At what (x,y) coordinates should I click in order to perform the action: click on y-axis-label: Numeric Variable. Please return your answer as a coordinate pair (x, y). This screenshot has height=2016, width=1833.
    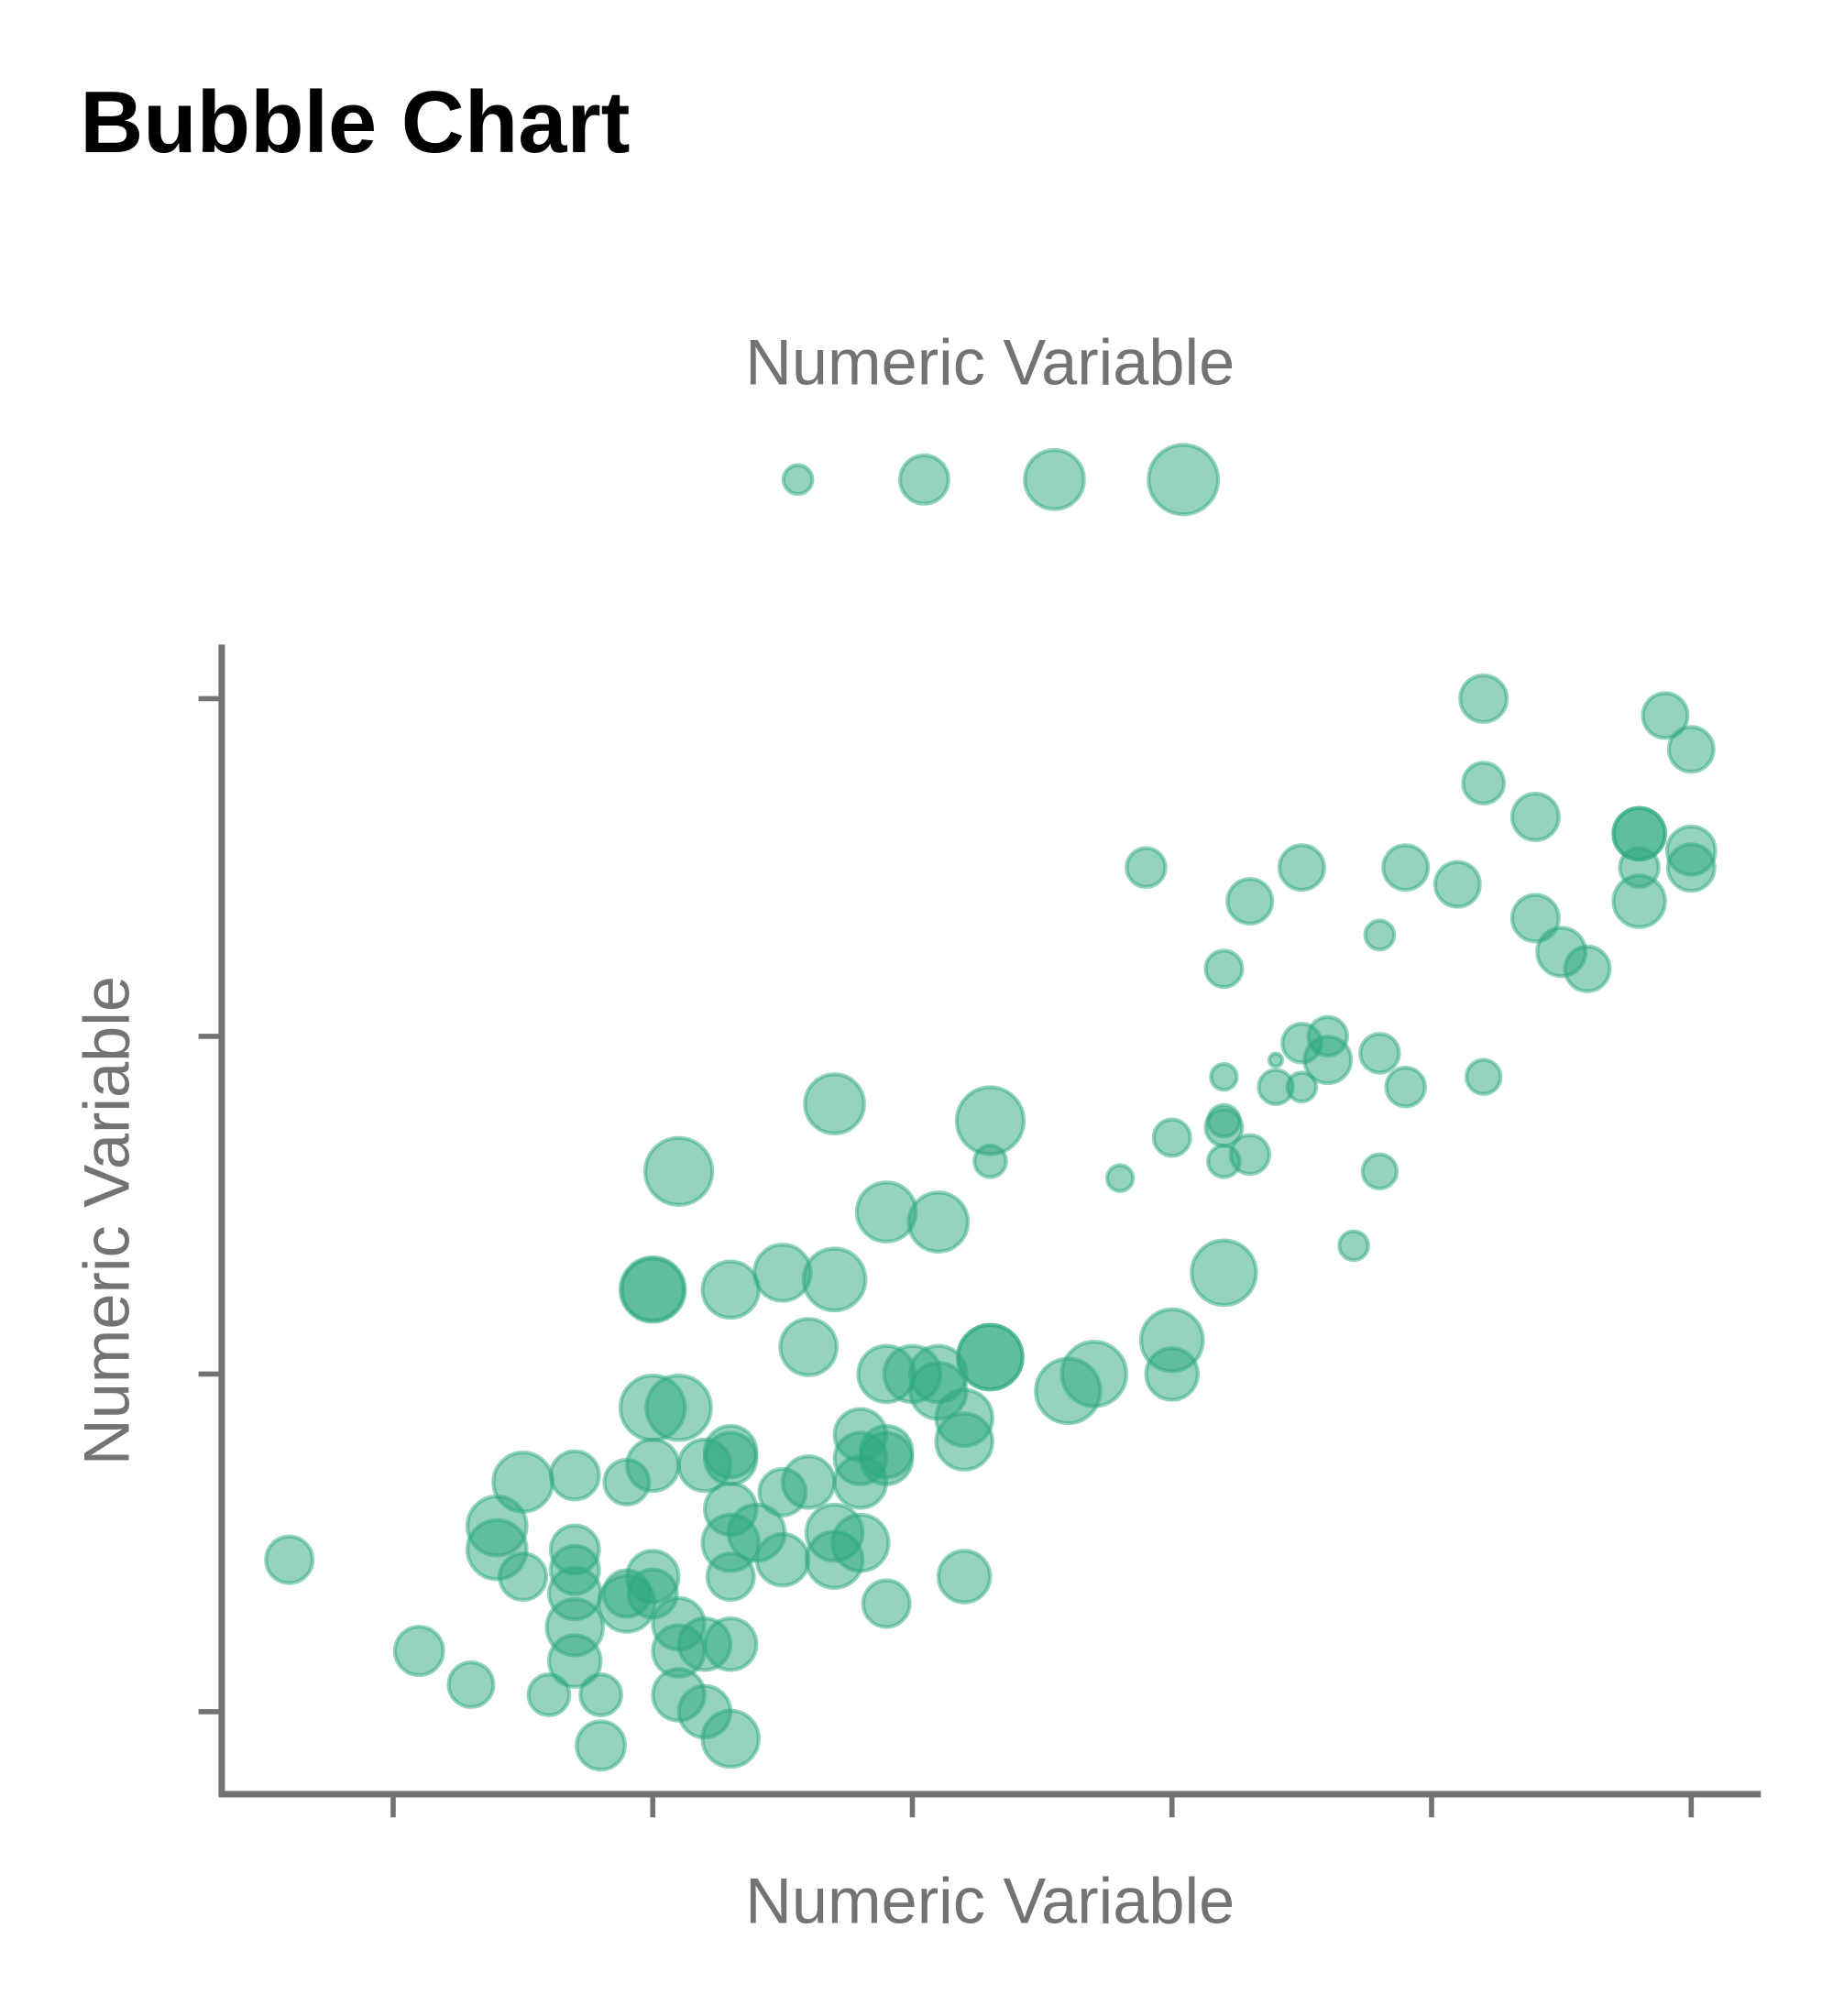
    Looking at the image, I should click on (107, 1220).